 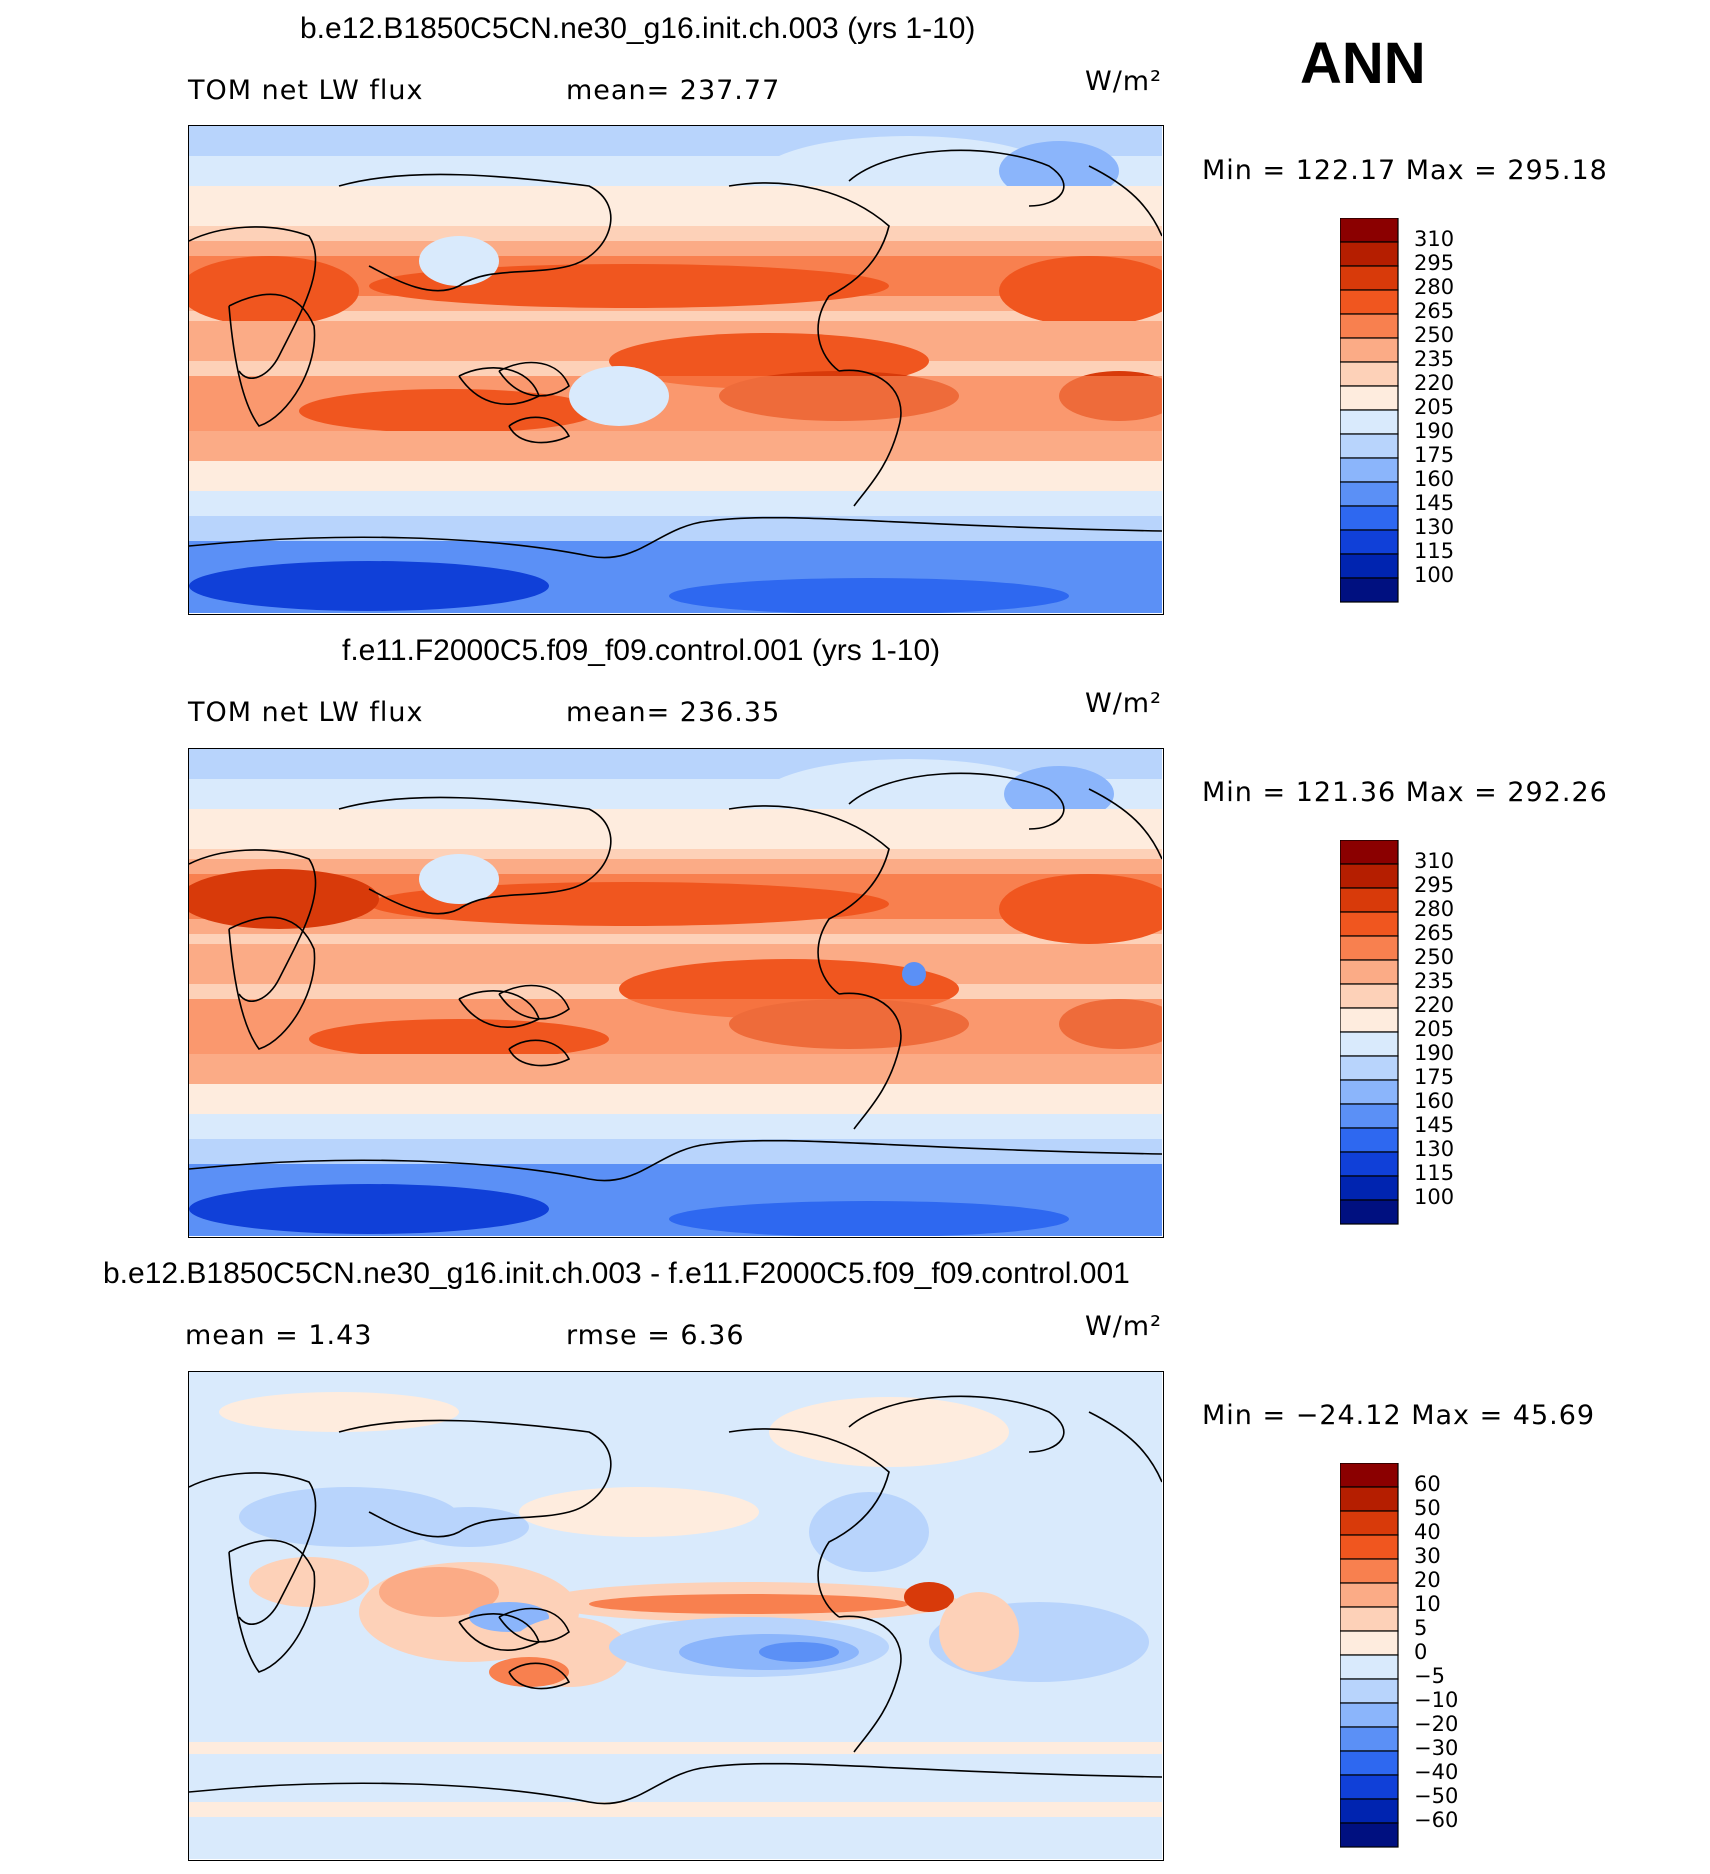 I want to click on panel-2-units: W/m², so click(x=1123, y=703).